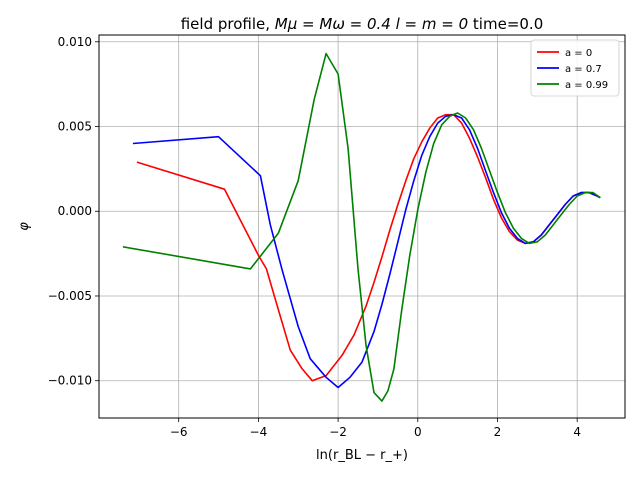 The width and height of the screenshot is (640, 480). Describe the element at coordinates (586, 85) in the screenshot. I see `legend-label-2: a = 0.99` at that location.